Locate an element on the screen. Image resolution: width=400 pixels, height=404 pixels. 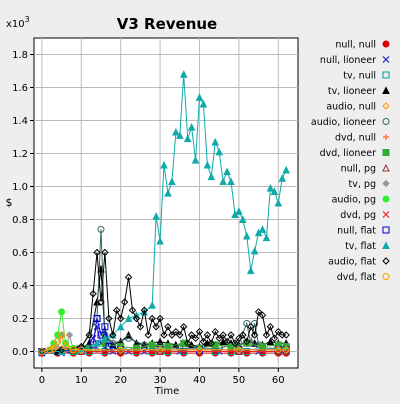
y-tick-label: 0.4 is located at coordinates (20, 286).